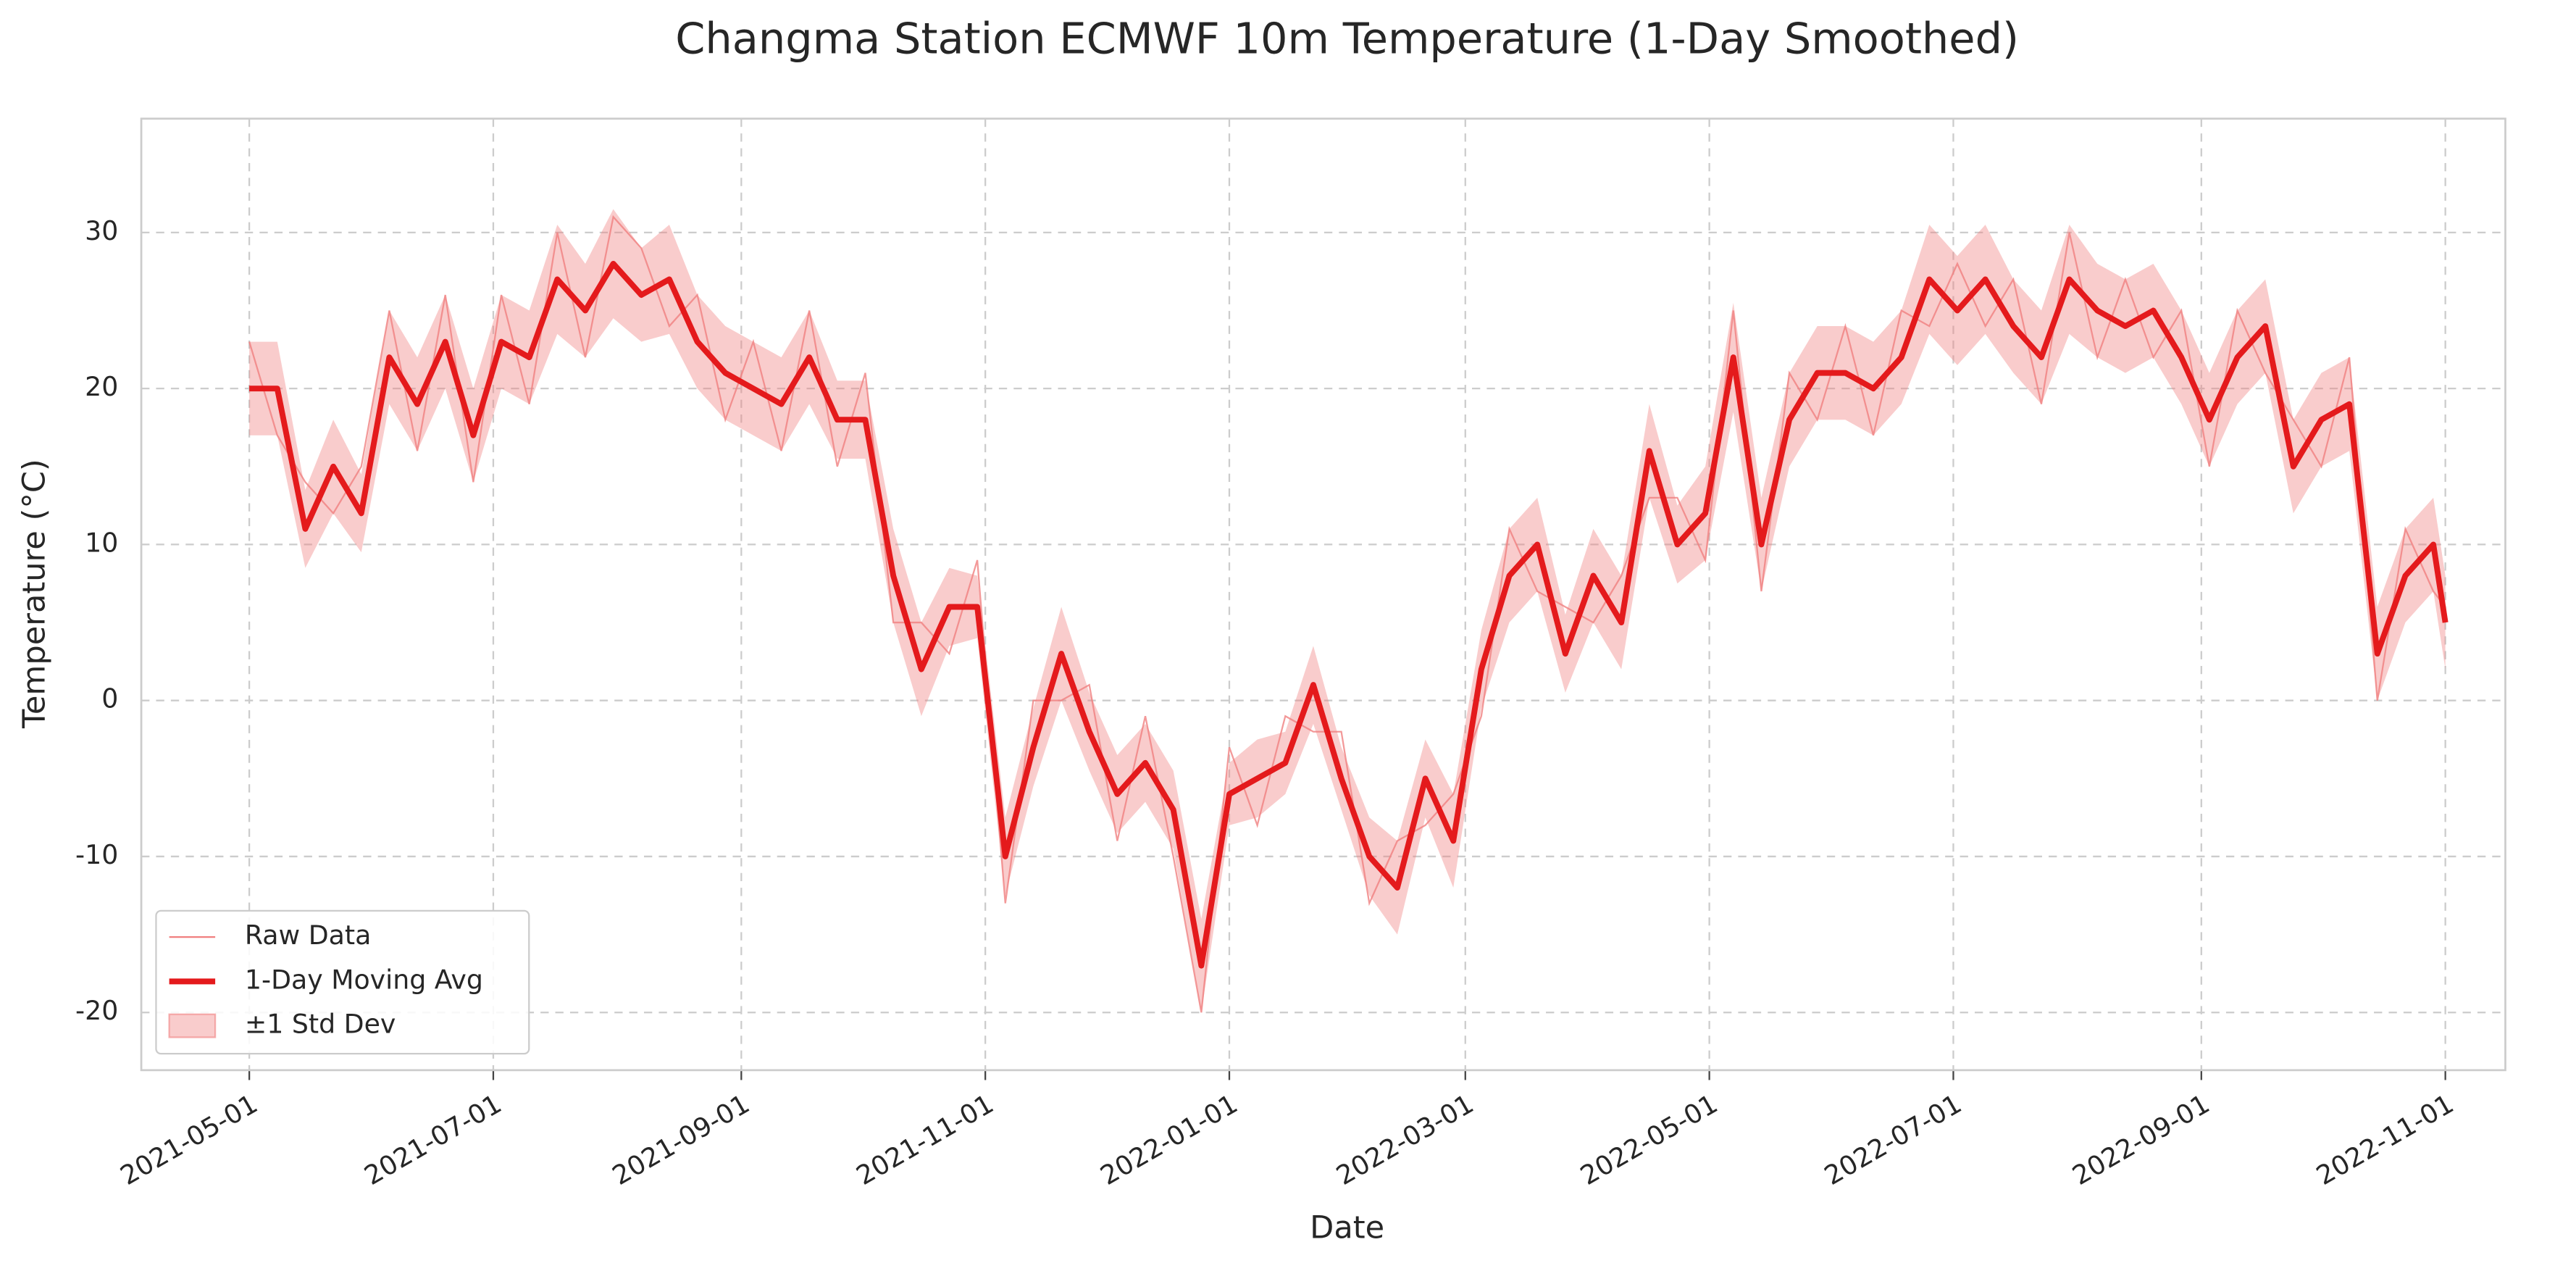 Image resolution: width=2576 pixels, height=1271 pixels. What do you see at coordinates (925, 1140) in the screenshot?
I see `x-tick-label: 2021-11-01` at bounding box center [925, 1140].